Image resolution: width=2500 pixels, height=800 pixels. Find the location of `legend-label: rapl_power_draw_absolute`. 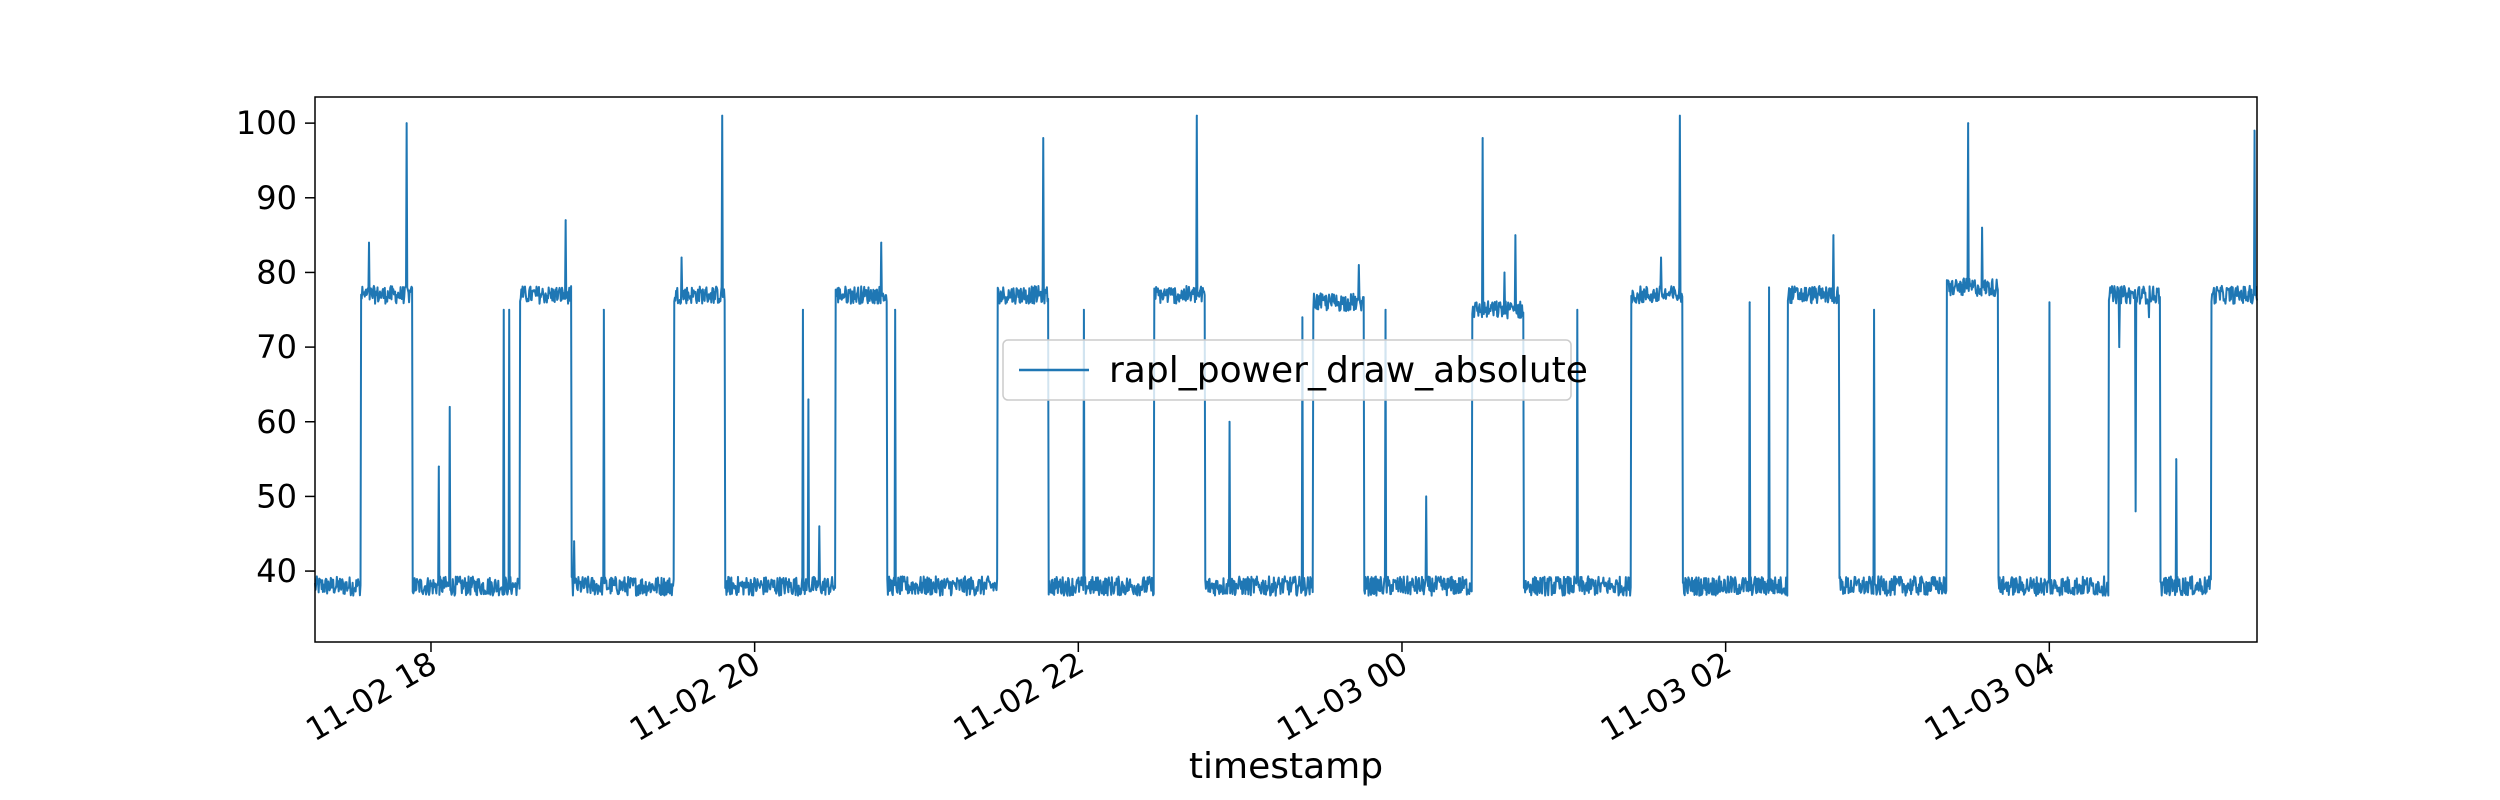

legend-label: rapl_power_draw_absolute is located at coordinates (1348, 370).